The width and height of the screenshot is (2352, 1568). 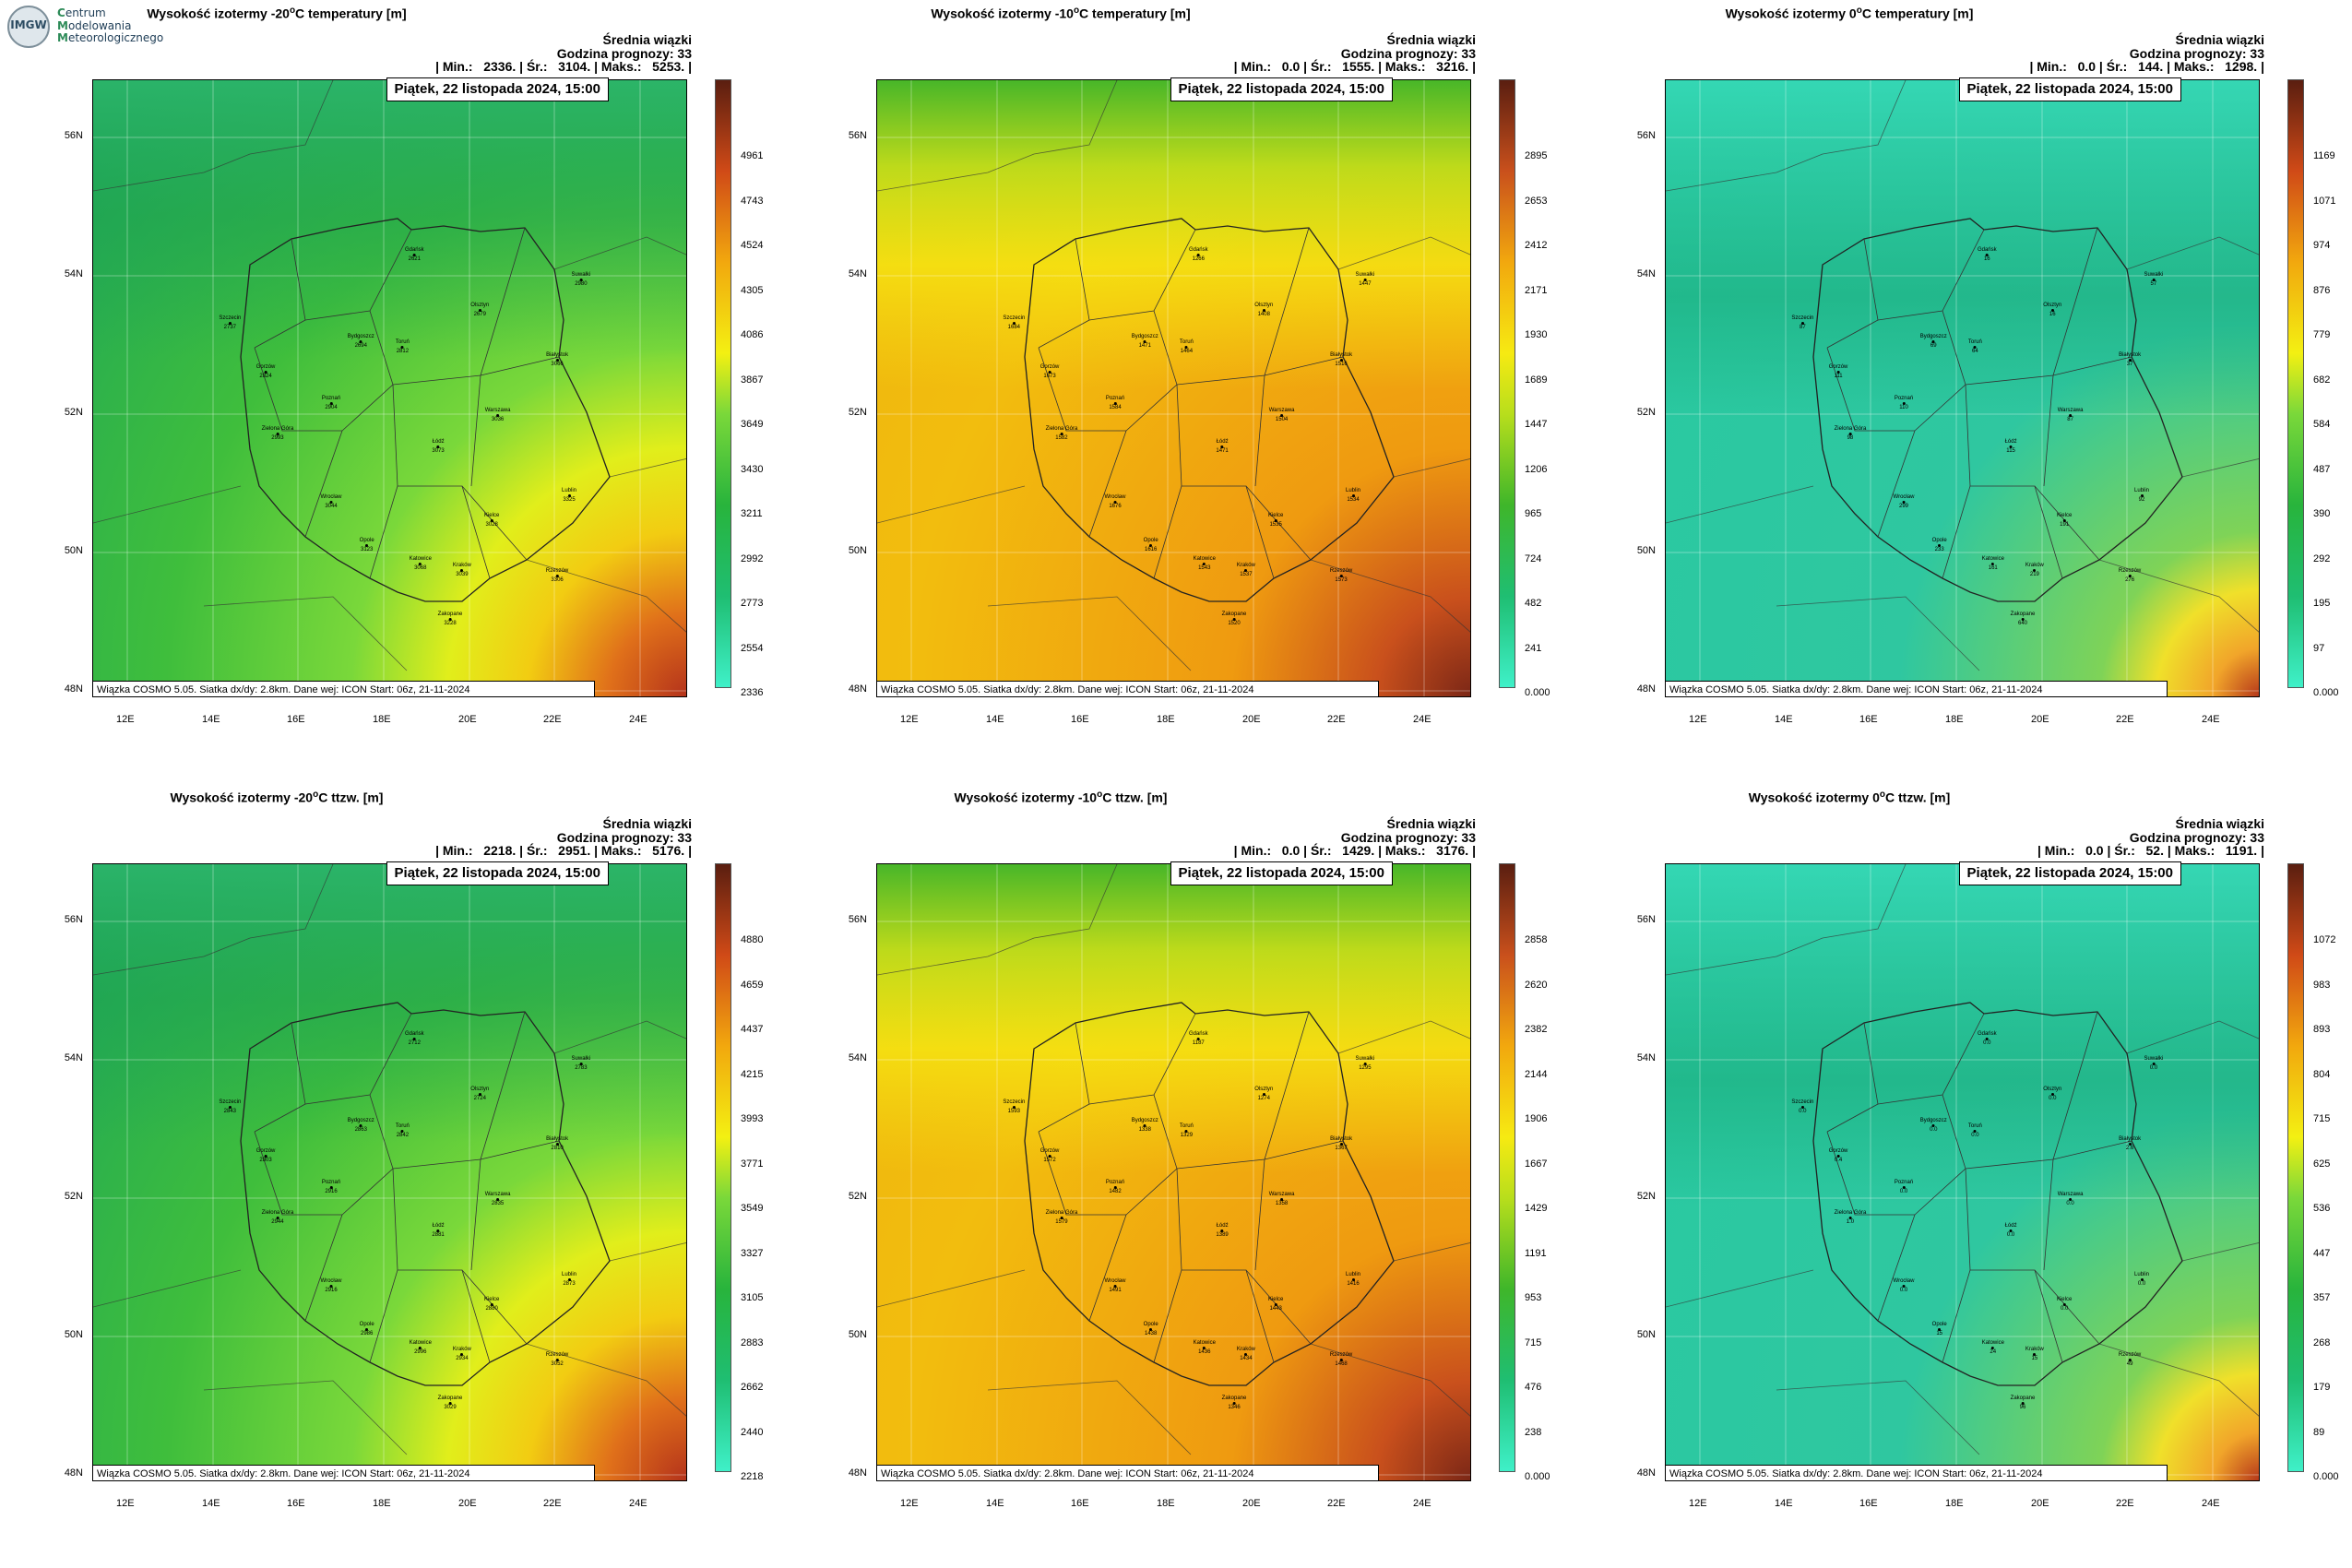 I want to click on city-marker: Szczecin 2843, so click(x=230, y=1107).